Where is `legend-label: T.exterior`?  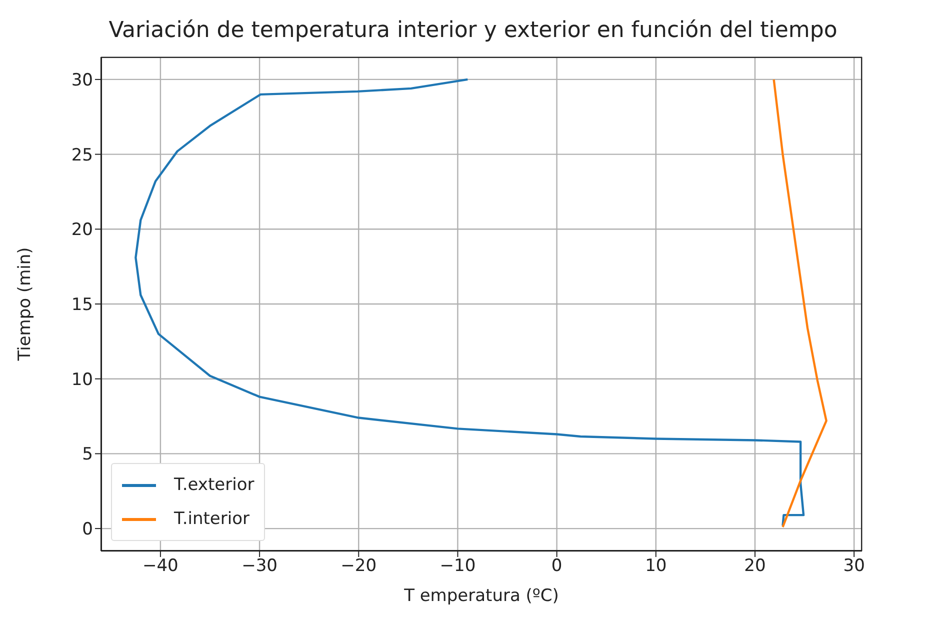
legend-label: T.exterior is located at coordinates (214, 485).